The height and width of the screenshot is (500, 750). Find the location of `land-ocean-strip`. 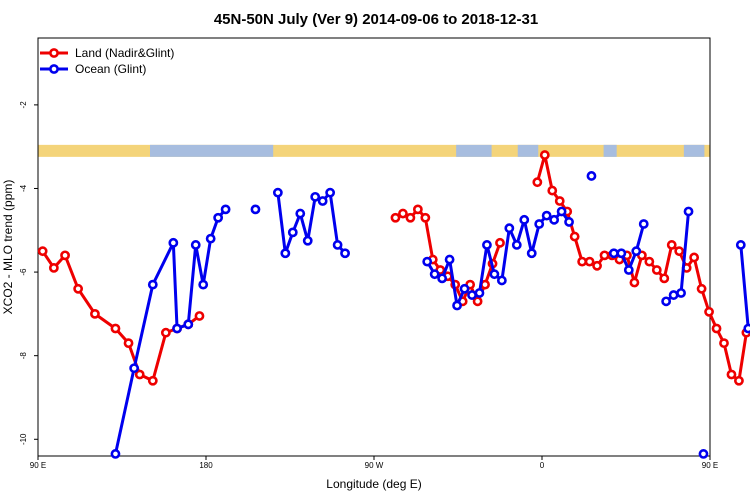

land-ocean-strip is located at coordinates (374, 150).